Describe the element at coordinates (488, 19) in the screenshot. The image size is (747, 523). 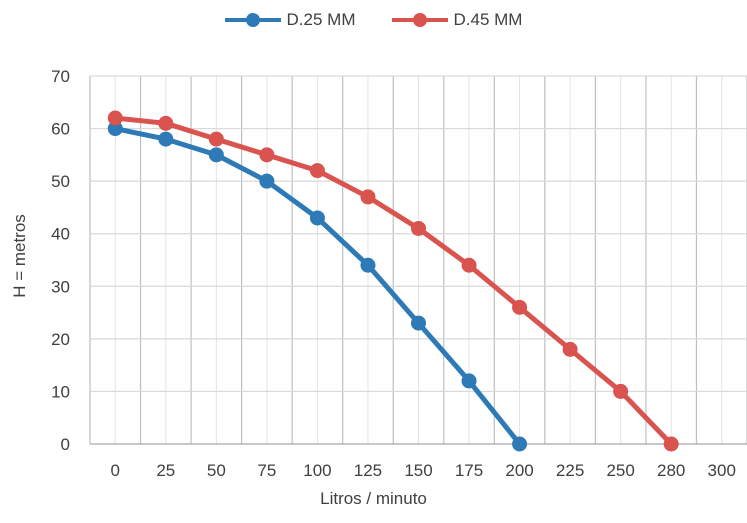
I see `legend-label-series-2: D.45 MM` at that location.